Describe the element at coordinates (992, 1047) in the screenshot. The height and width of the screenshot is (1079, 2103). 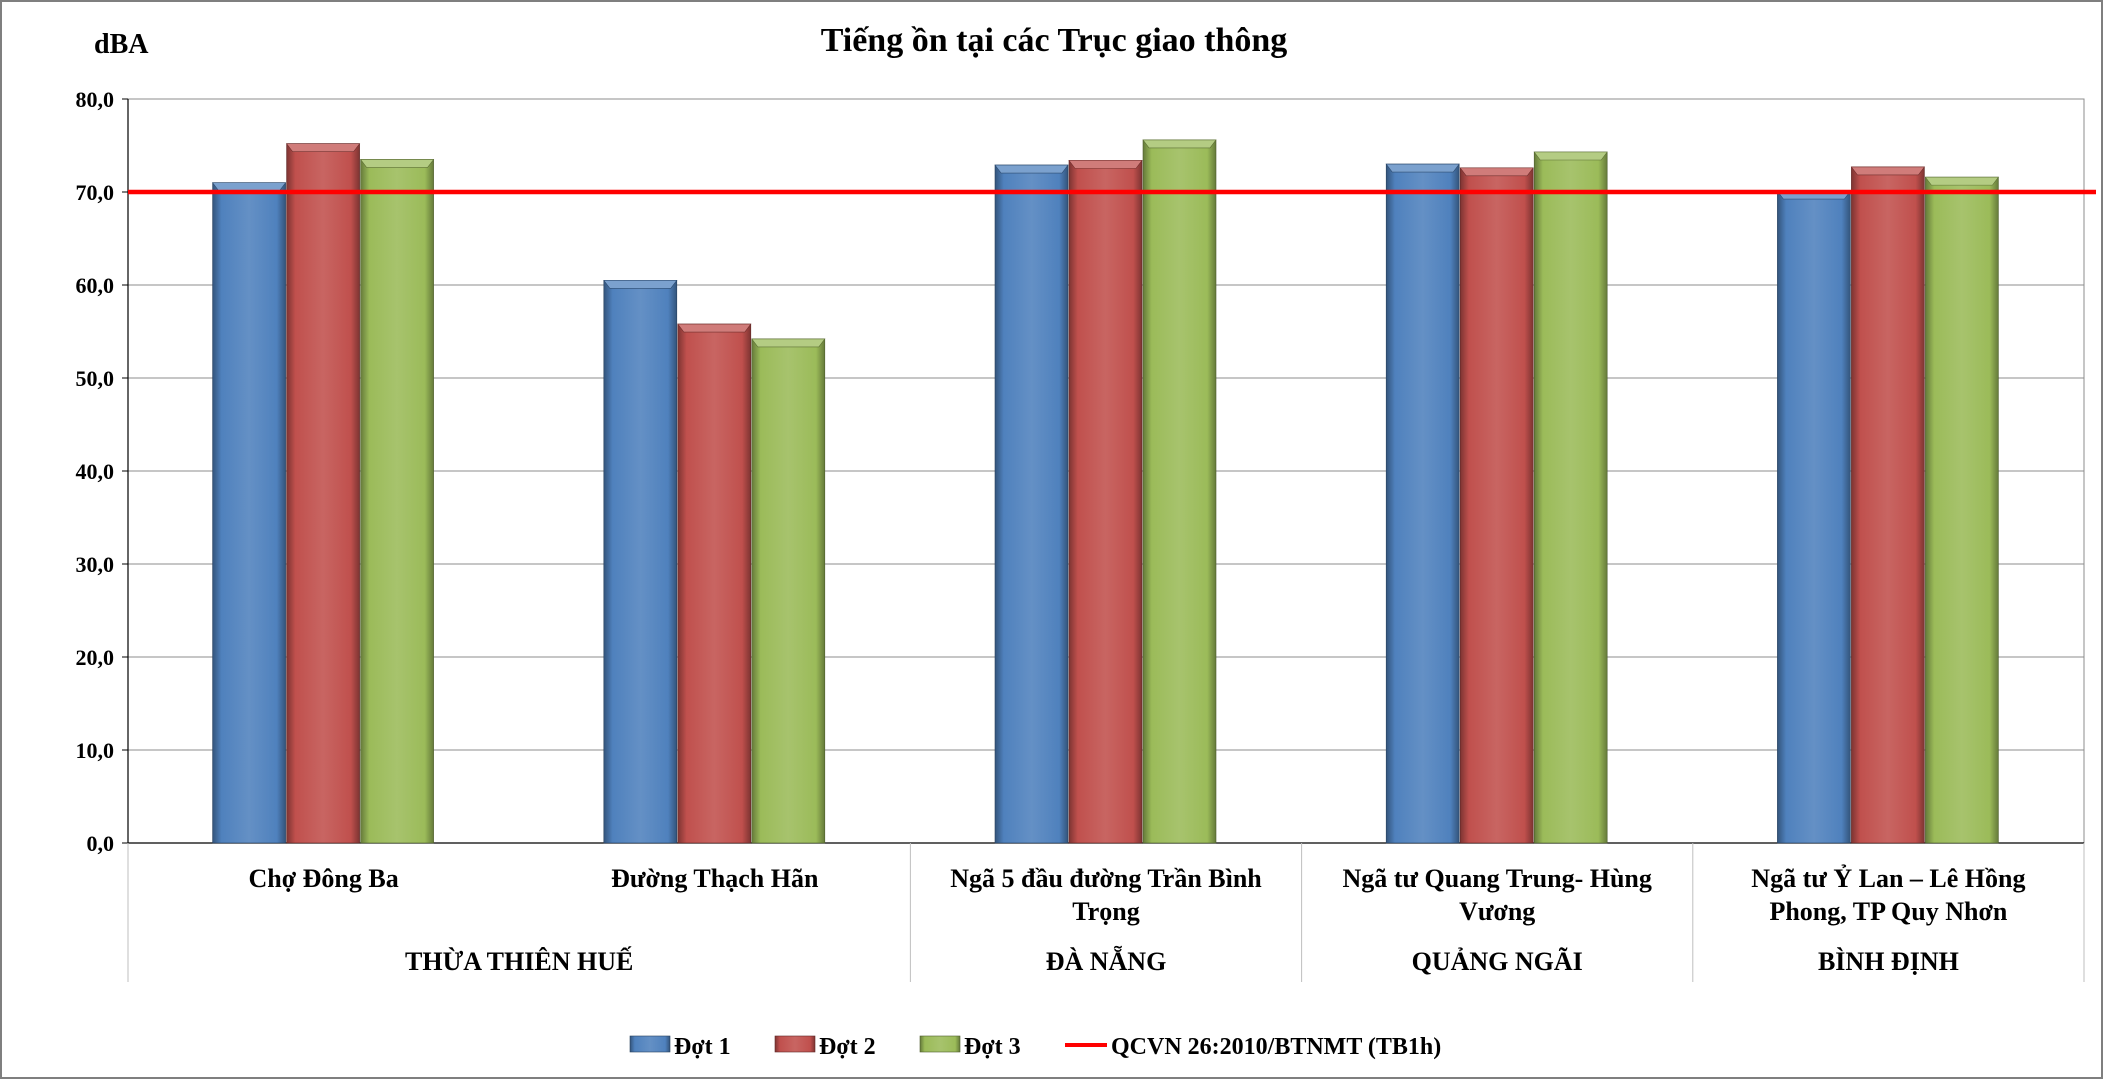
I see `legend-label: Đợt 3` at that location.